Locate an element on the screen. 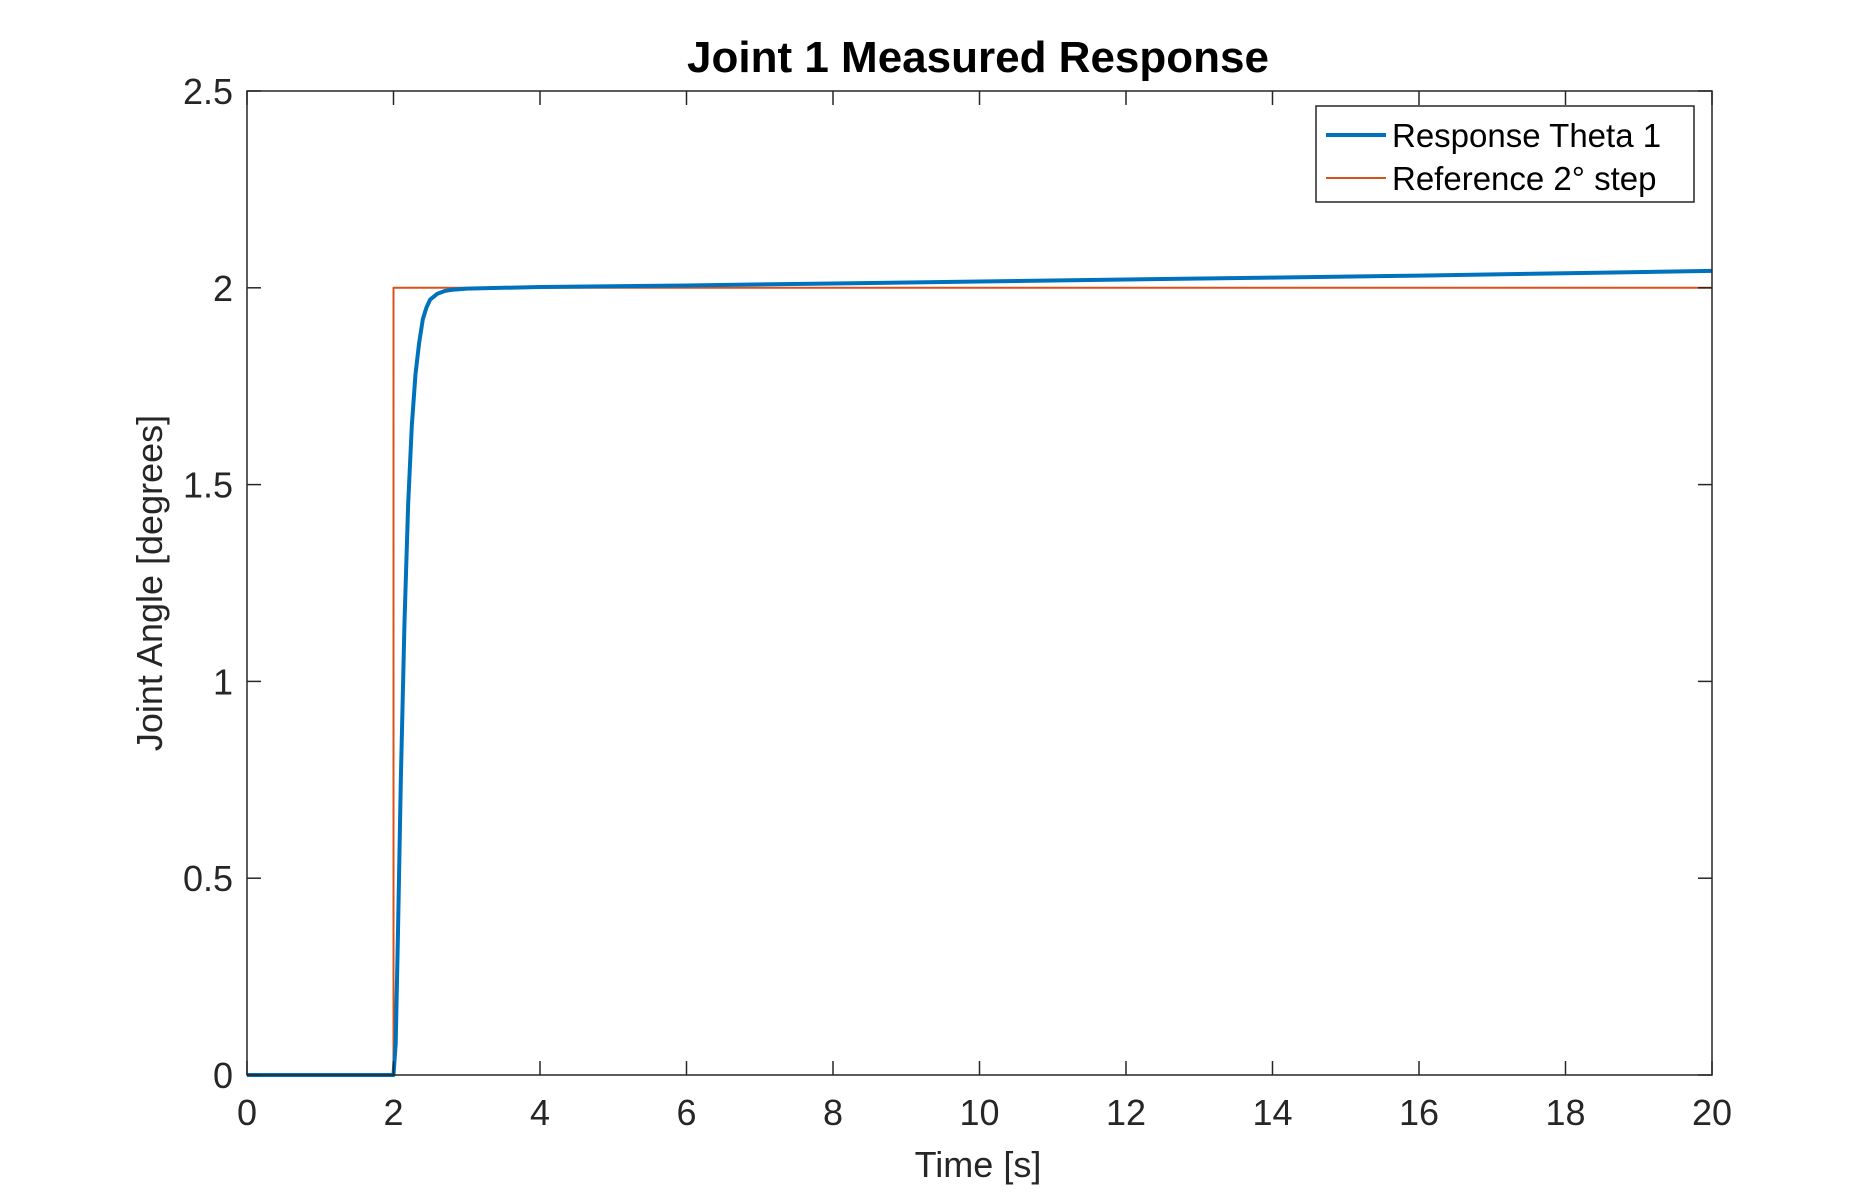 The image size is (1868, 1194). y-tick-label: 1.5 is located at coordinates (208, 485).